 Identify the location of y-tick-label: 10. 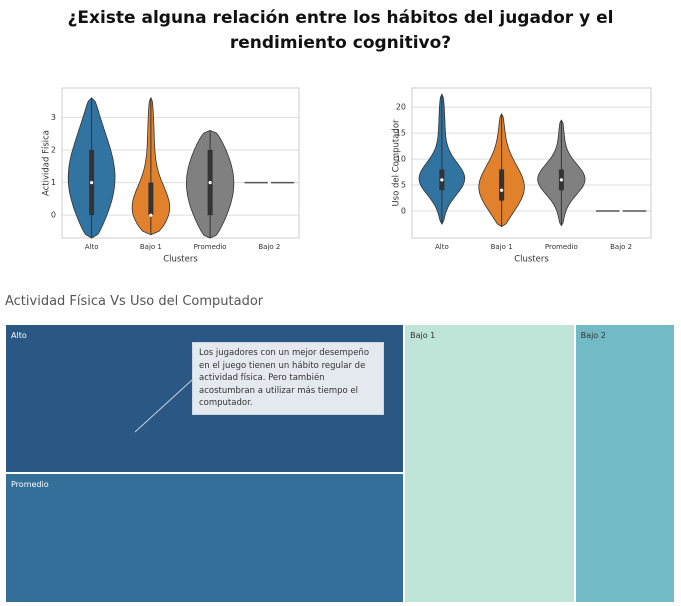
(401, 159).